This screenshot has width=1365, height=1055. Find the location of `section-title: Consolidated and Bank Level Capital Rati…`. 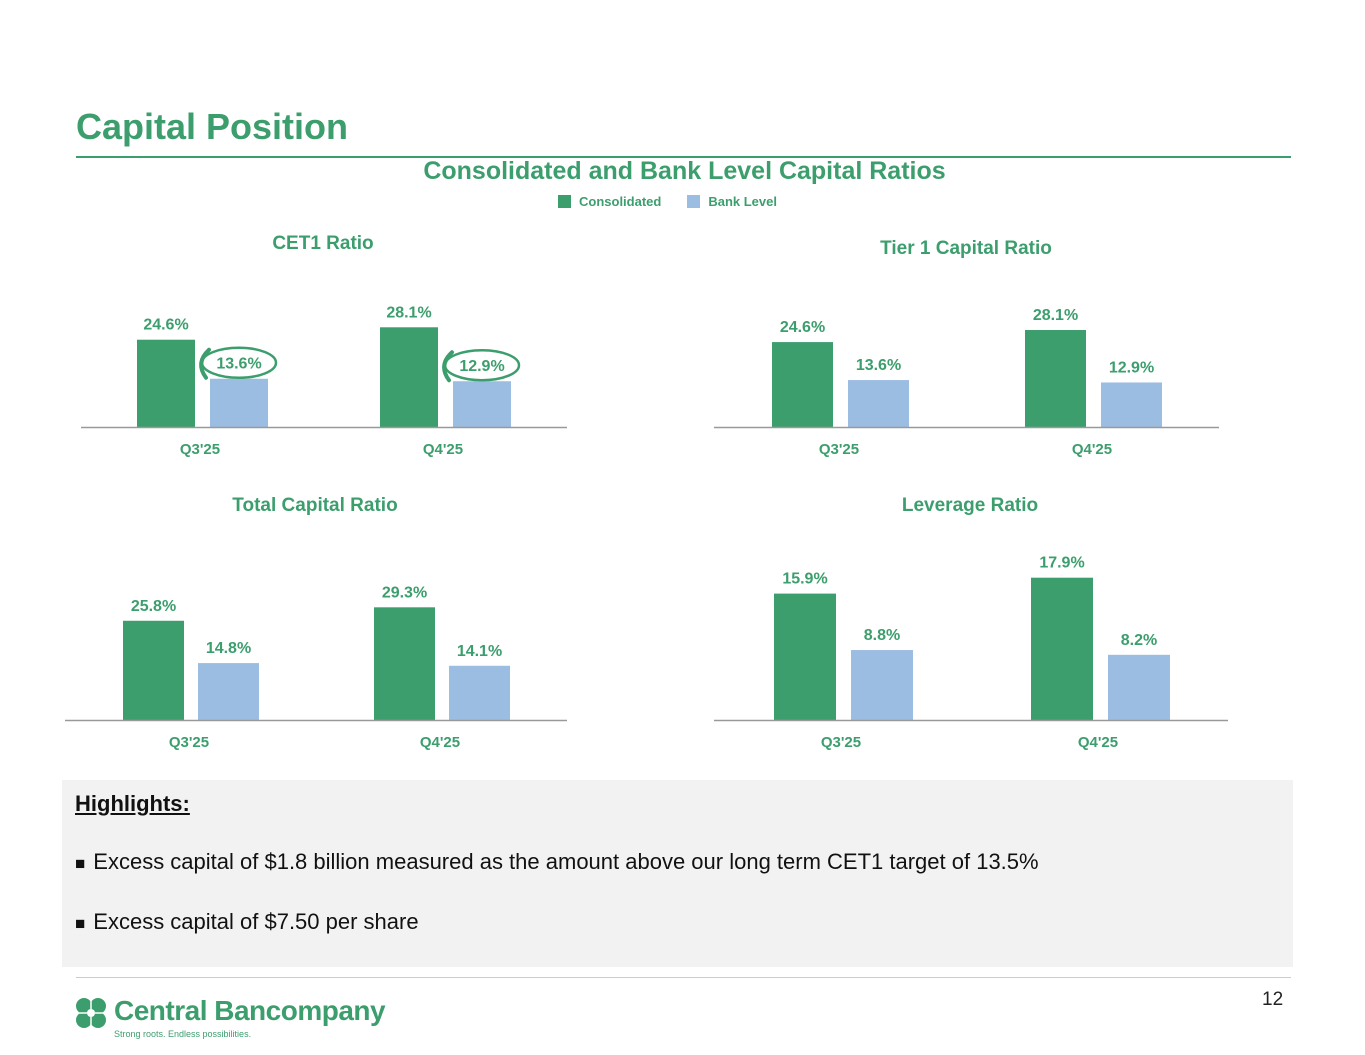

section-title: Consolidated and Bank Level Capital Rati… is located at coordinates (684, 171).